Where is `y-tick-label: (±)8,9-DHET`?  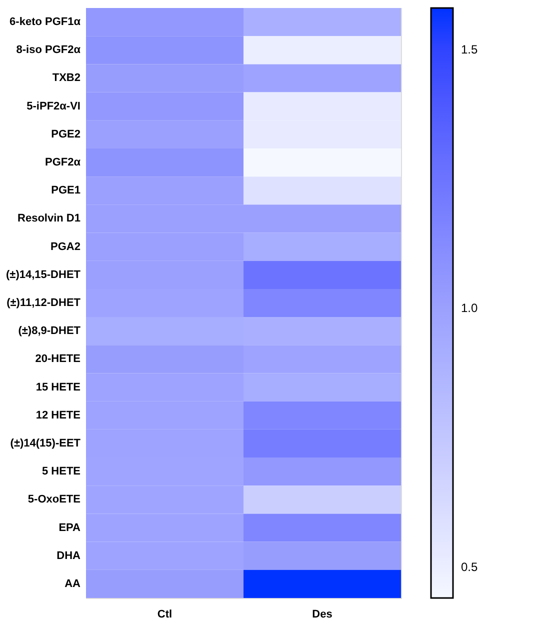
y-tick-label: (±)8,9-DHET is located at coordinates (49, 331).